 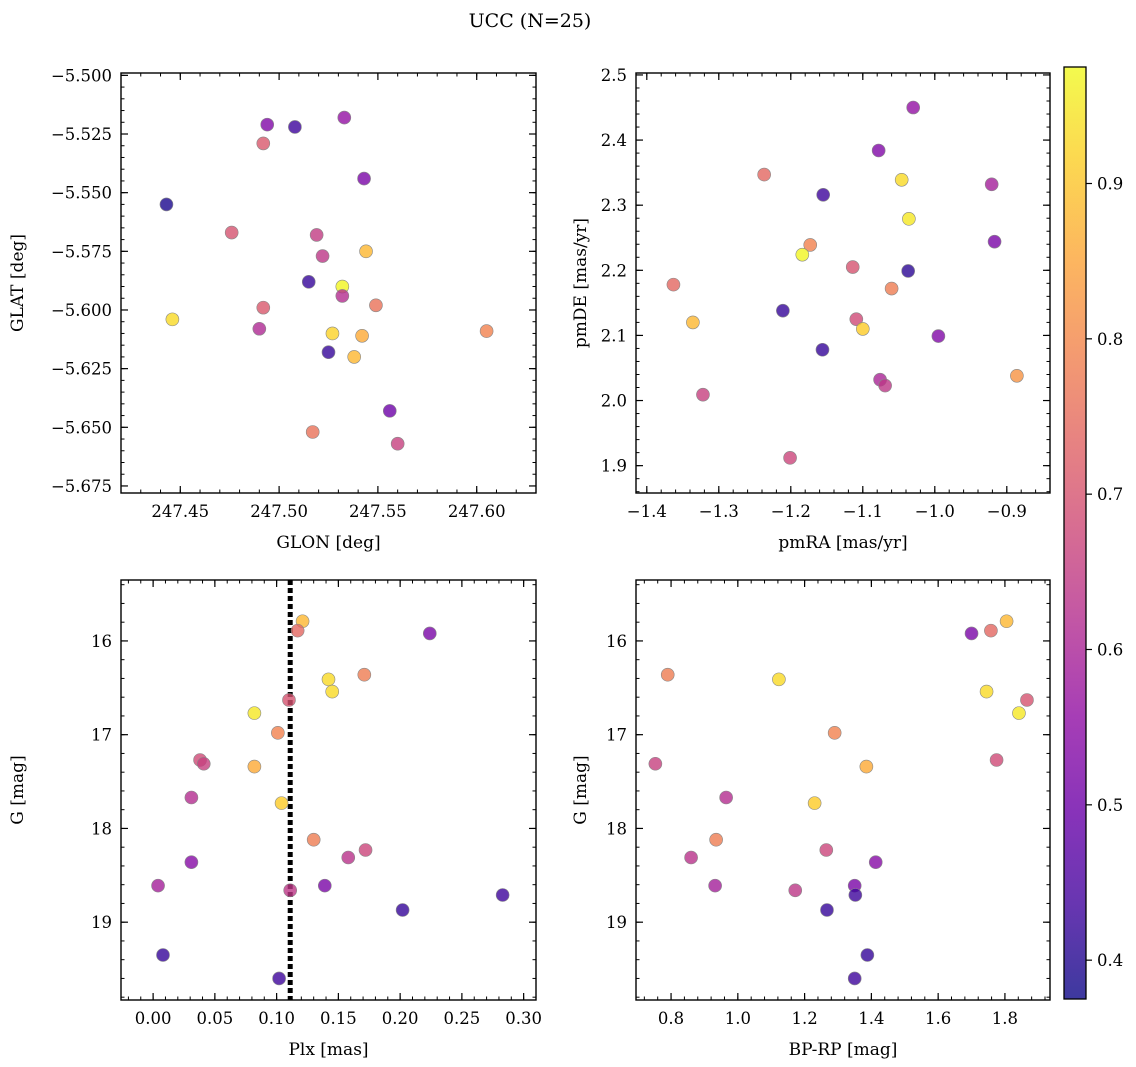 I want to click on x-axis-label: pmRA [mas/yr], so click(x=842, y=543).